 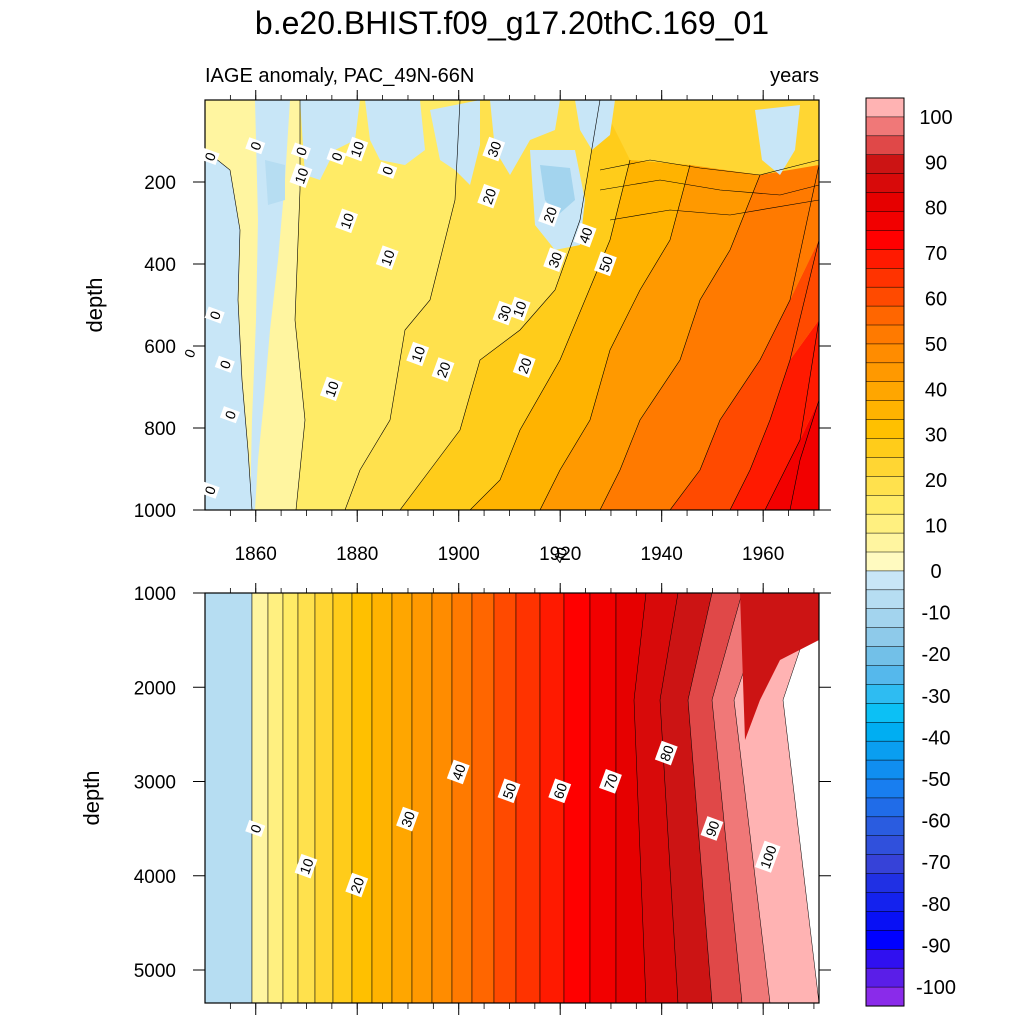 What do you see at coordinates (936, 697) in the screenshot?
I see `colorbar-label: -30` at bounding box center [936, 697].